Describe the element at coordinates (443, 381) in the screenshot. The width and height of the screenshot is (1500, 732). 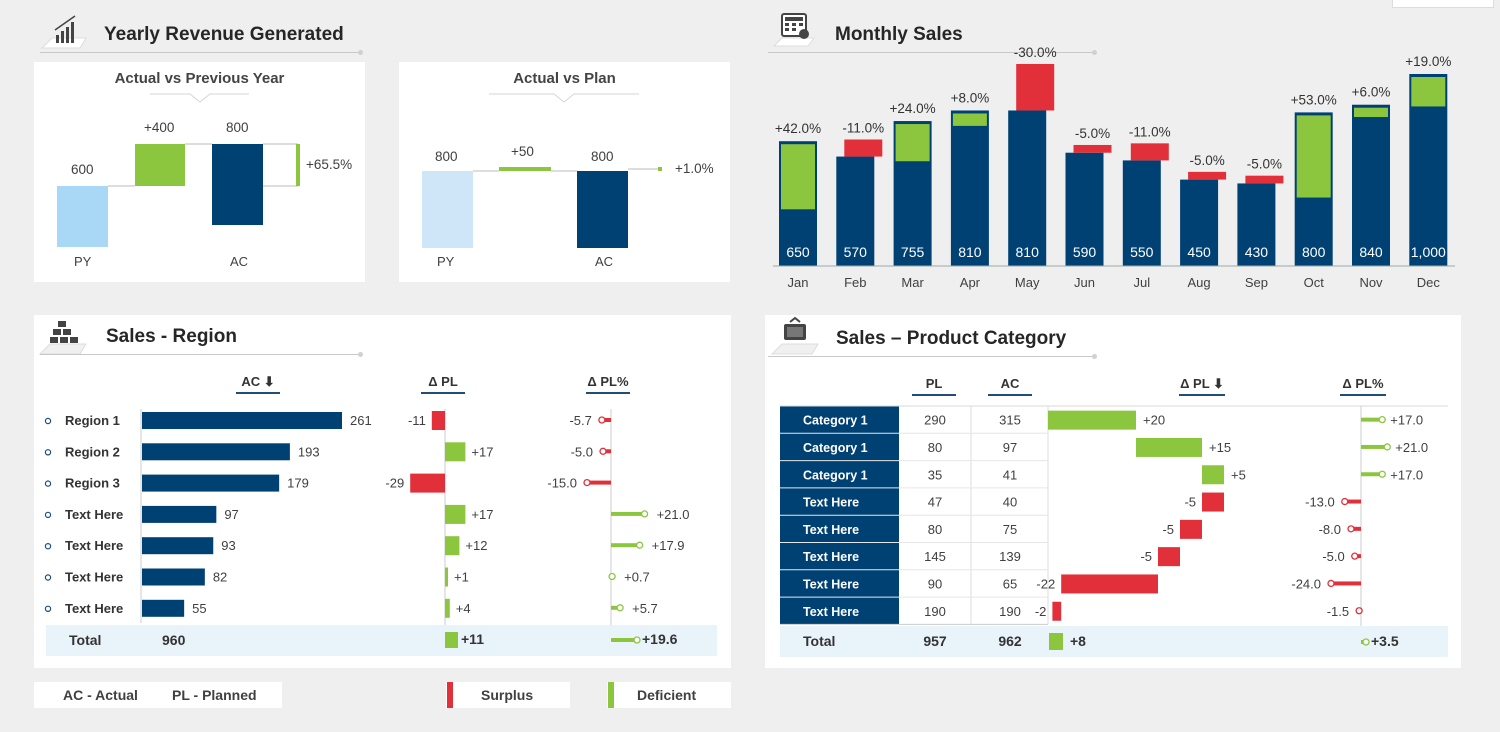
I see `region-col-dpl: Δ PL` at that location.